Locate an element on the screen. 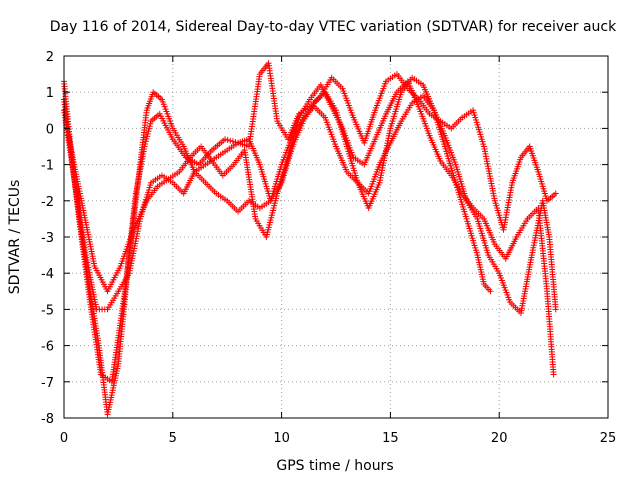 This screenshot has height=480, width=640. x-tick-label: 10 is located at coordinates (281, 438).